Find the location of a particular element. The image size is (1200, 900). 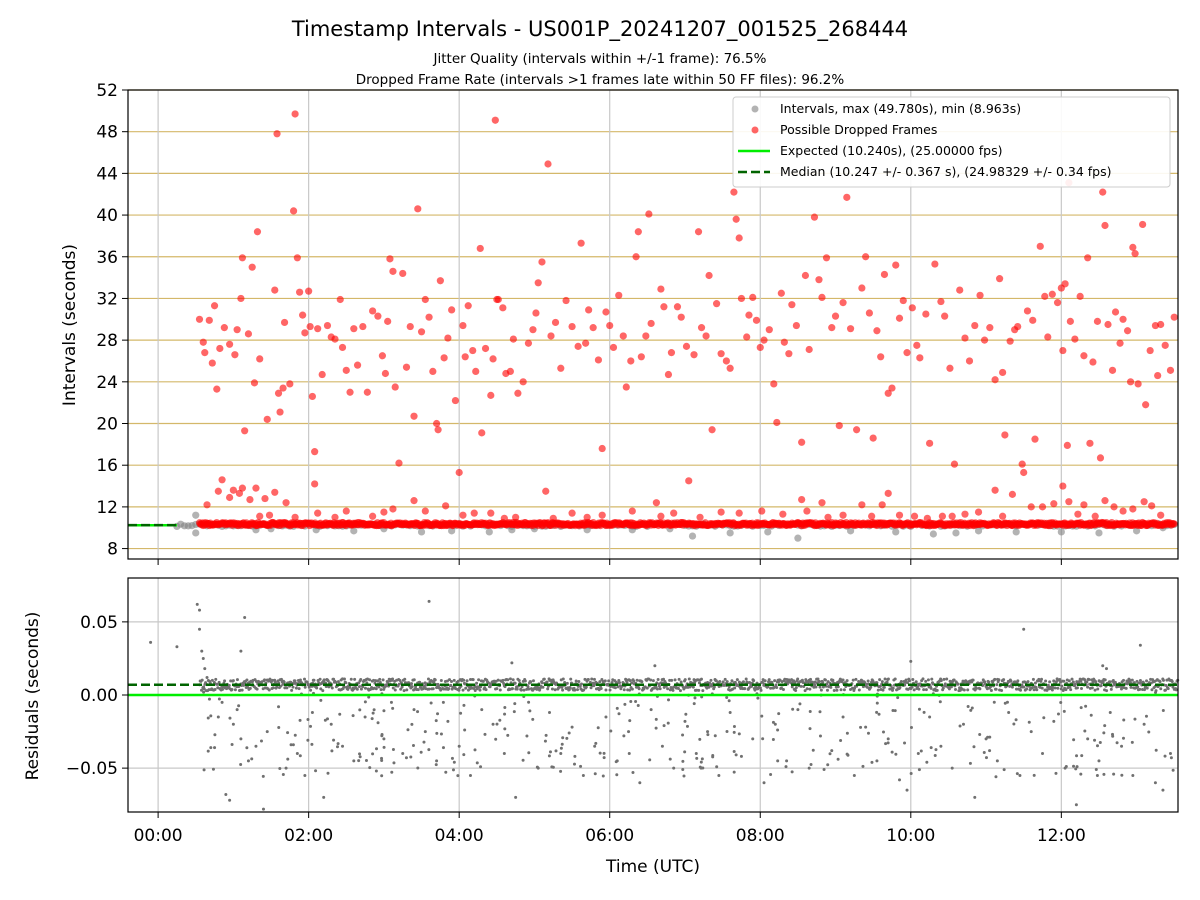

top-y-tick-label: 52 is located at coordinates (107, 91).